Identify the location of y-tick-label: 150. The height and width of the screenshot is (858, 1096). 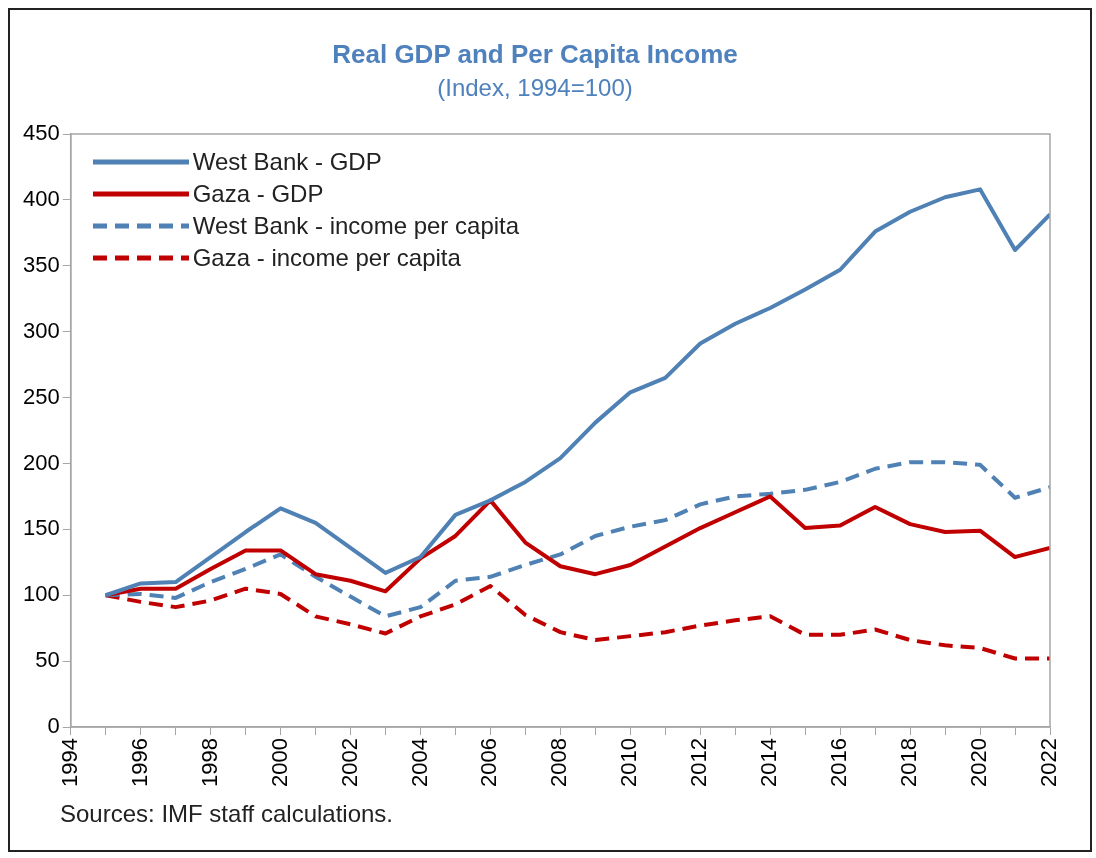
(41, 528).